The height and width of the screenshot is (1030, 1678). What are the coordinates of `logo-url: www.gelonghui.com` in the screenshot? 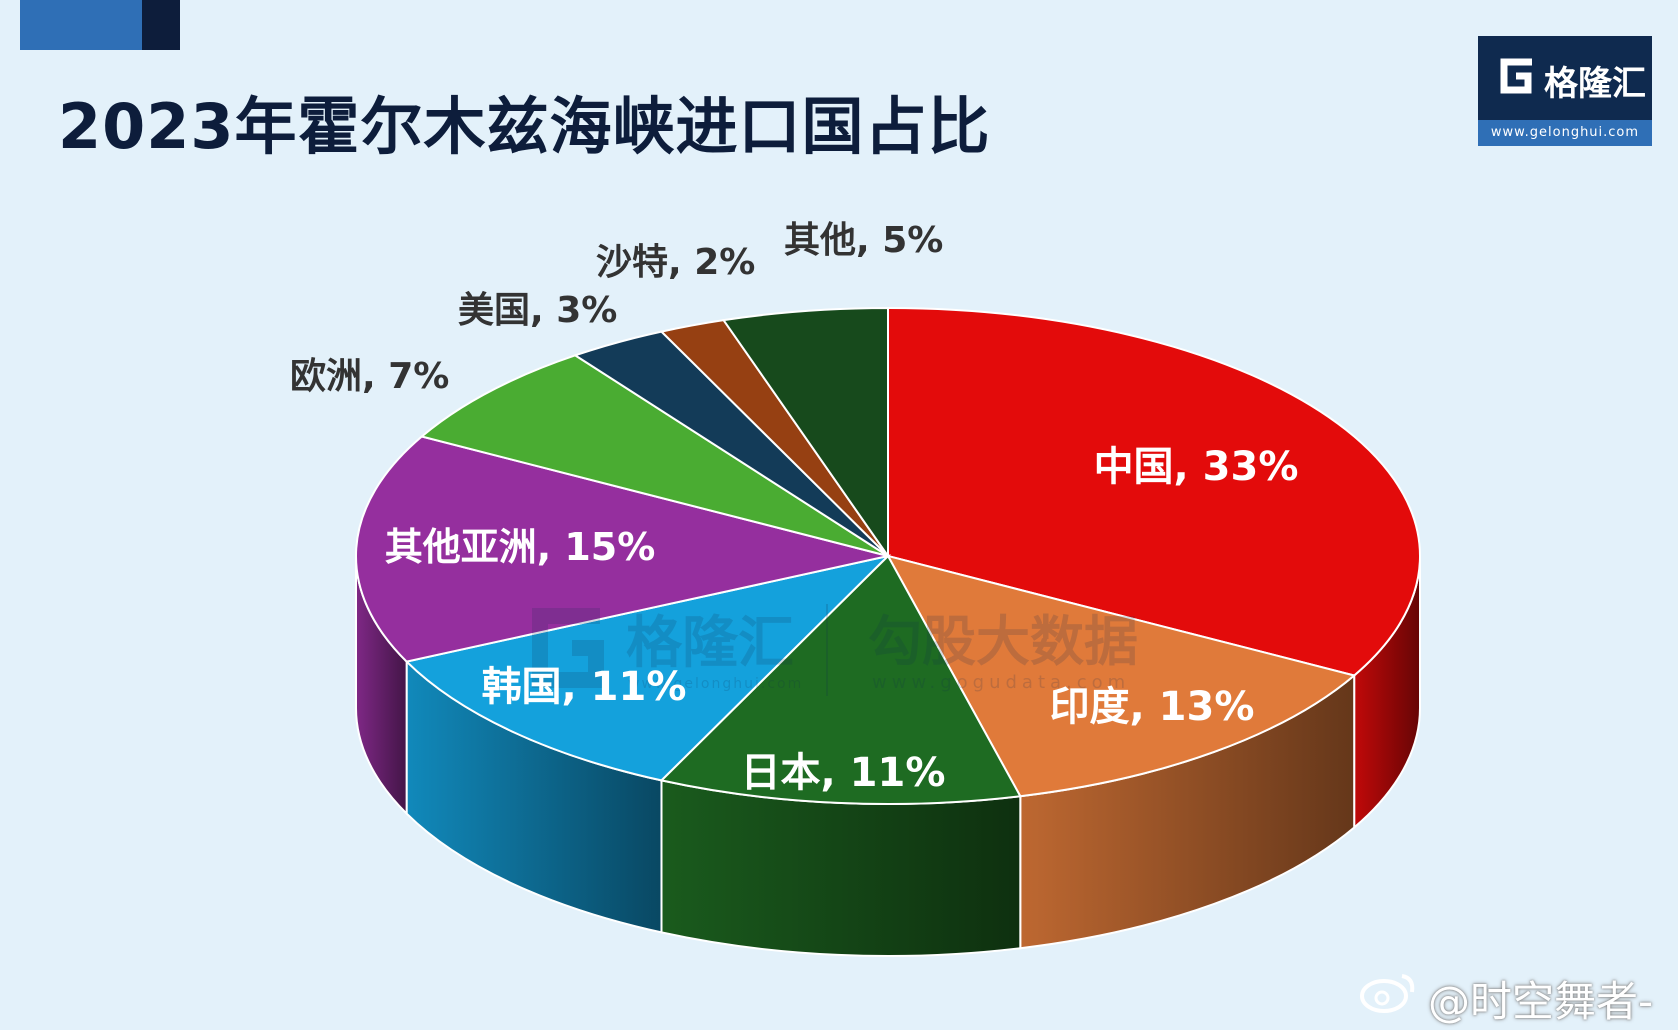 It's located at (1565, 133).